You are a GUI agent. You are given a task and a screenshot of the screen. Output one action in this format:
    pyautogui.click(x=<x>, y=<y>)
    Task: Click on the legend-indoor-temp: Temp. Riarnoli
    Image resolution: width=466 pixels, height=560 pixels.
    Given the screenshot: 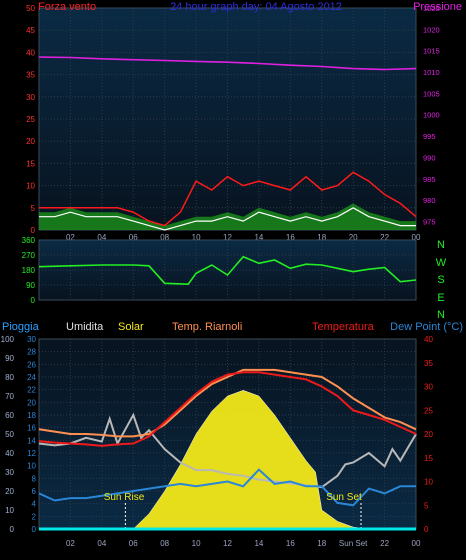 What is the action you would take?
    pyautogui.click(x=207, y=327)
    